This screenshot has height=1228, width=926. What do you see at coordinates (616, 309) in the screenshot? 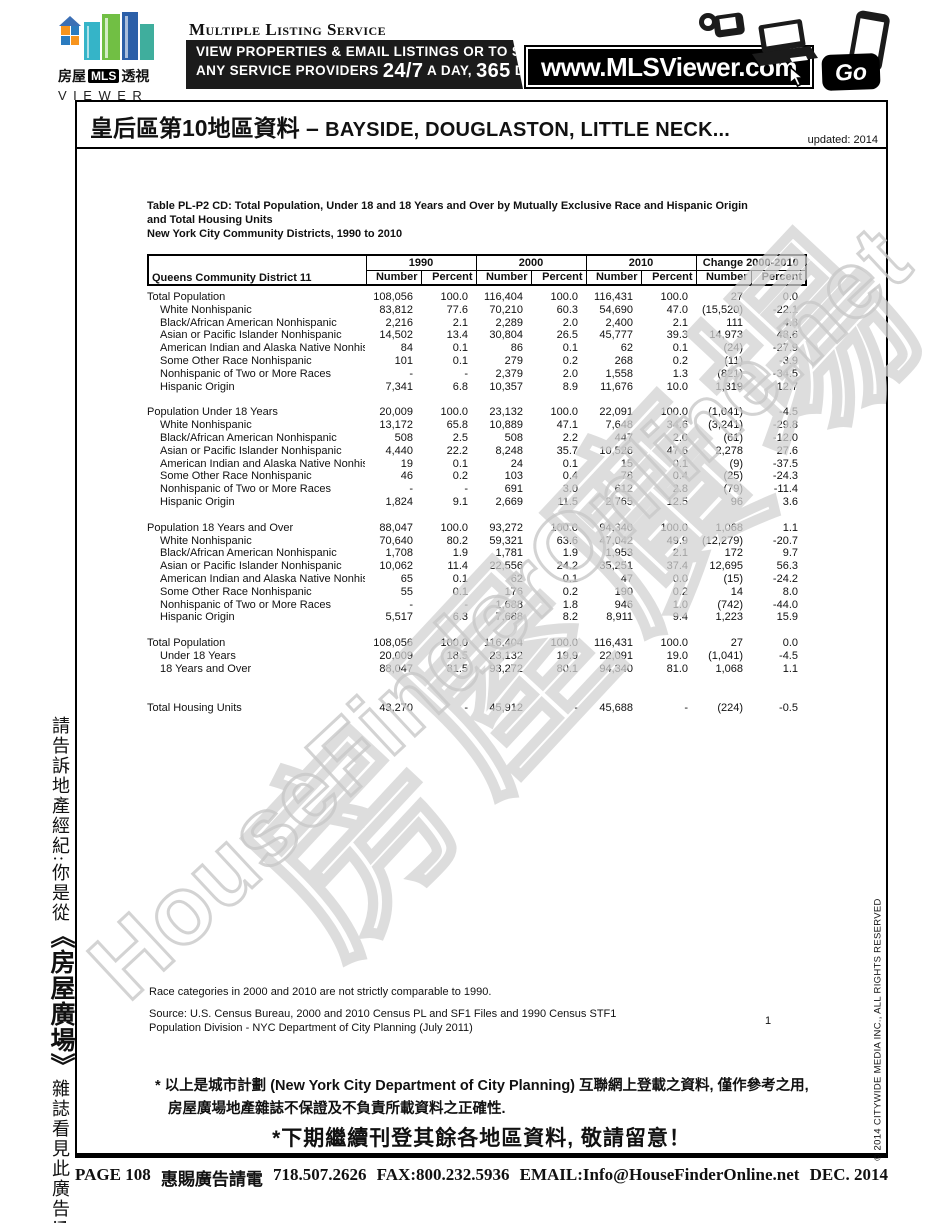
I see `cell-value: 54,690` at bounding box center [616, 309].